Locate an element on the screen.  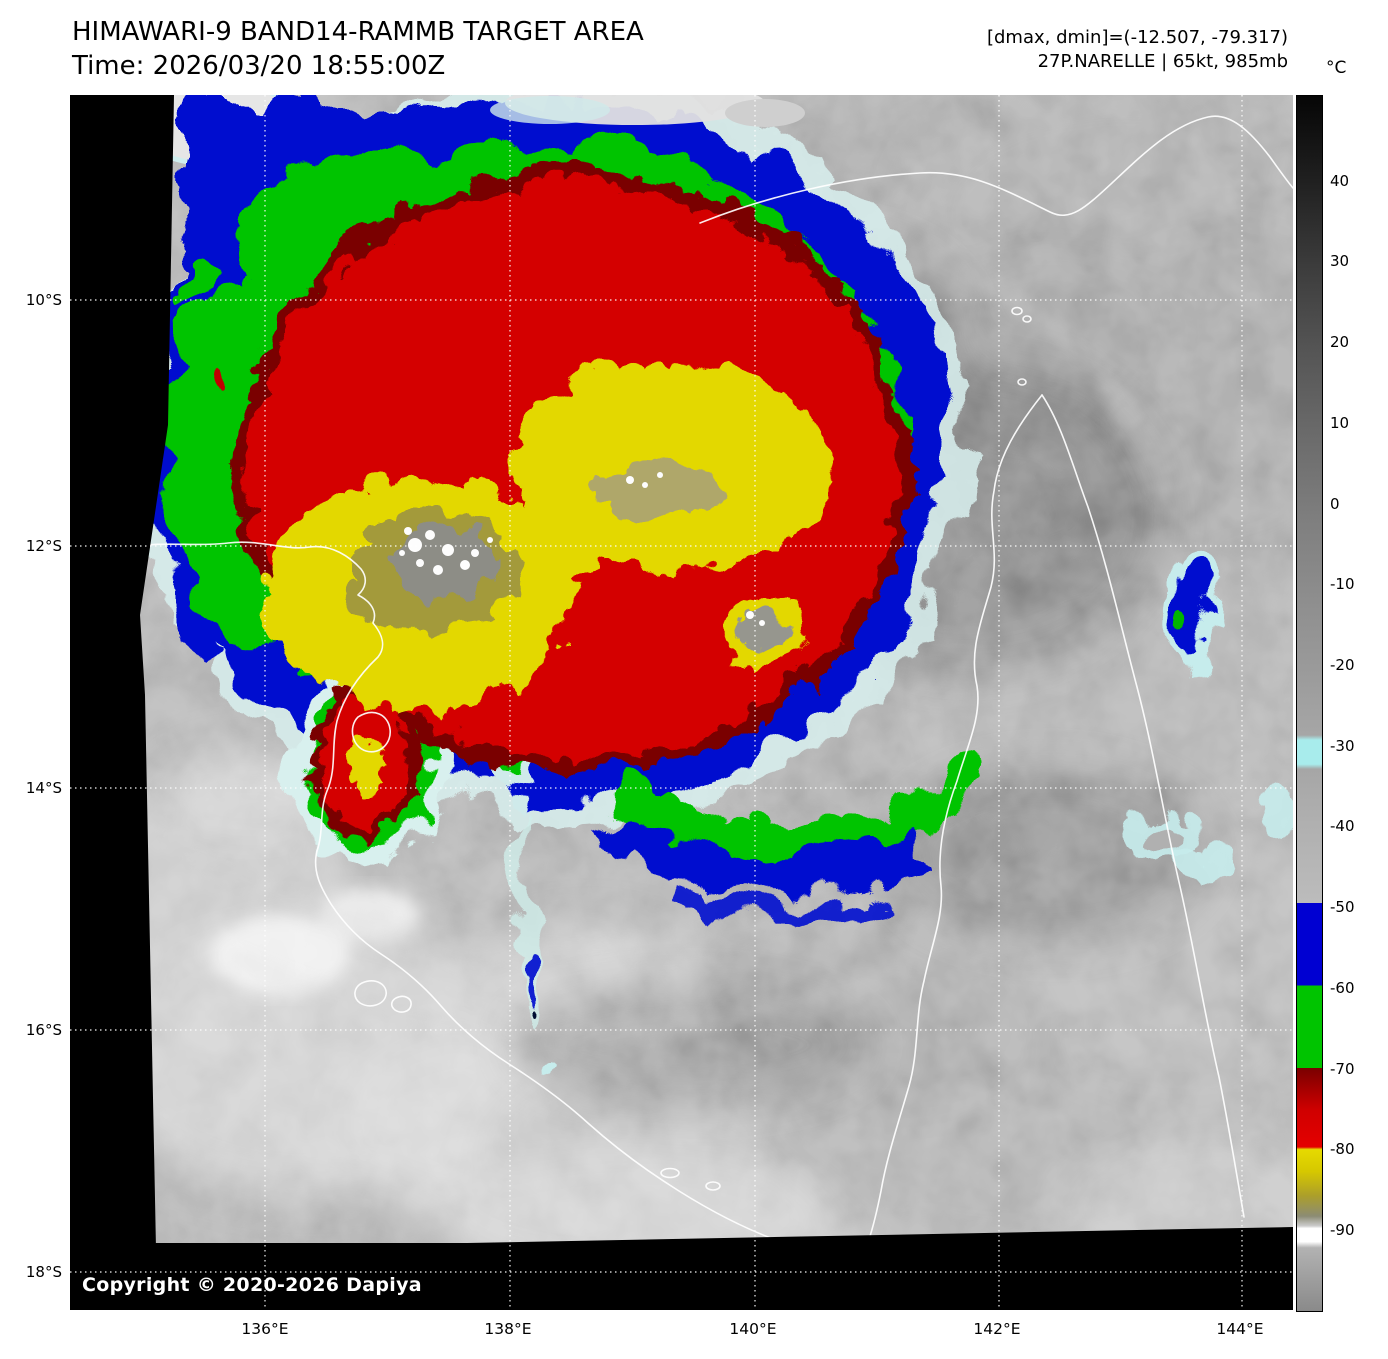
top-edge-clouds is located at coordinates (647, 111).